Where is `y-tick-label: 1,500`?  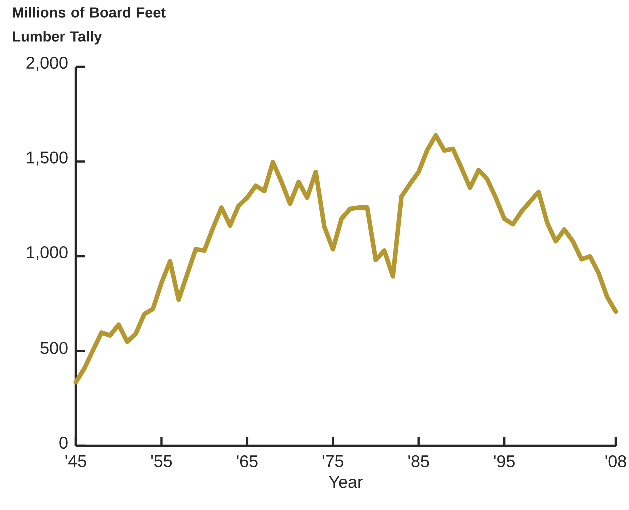
y-tick-label: 1,500 is located at coordinates (47, 159).